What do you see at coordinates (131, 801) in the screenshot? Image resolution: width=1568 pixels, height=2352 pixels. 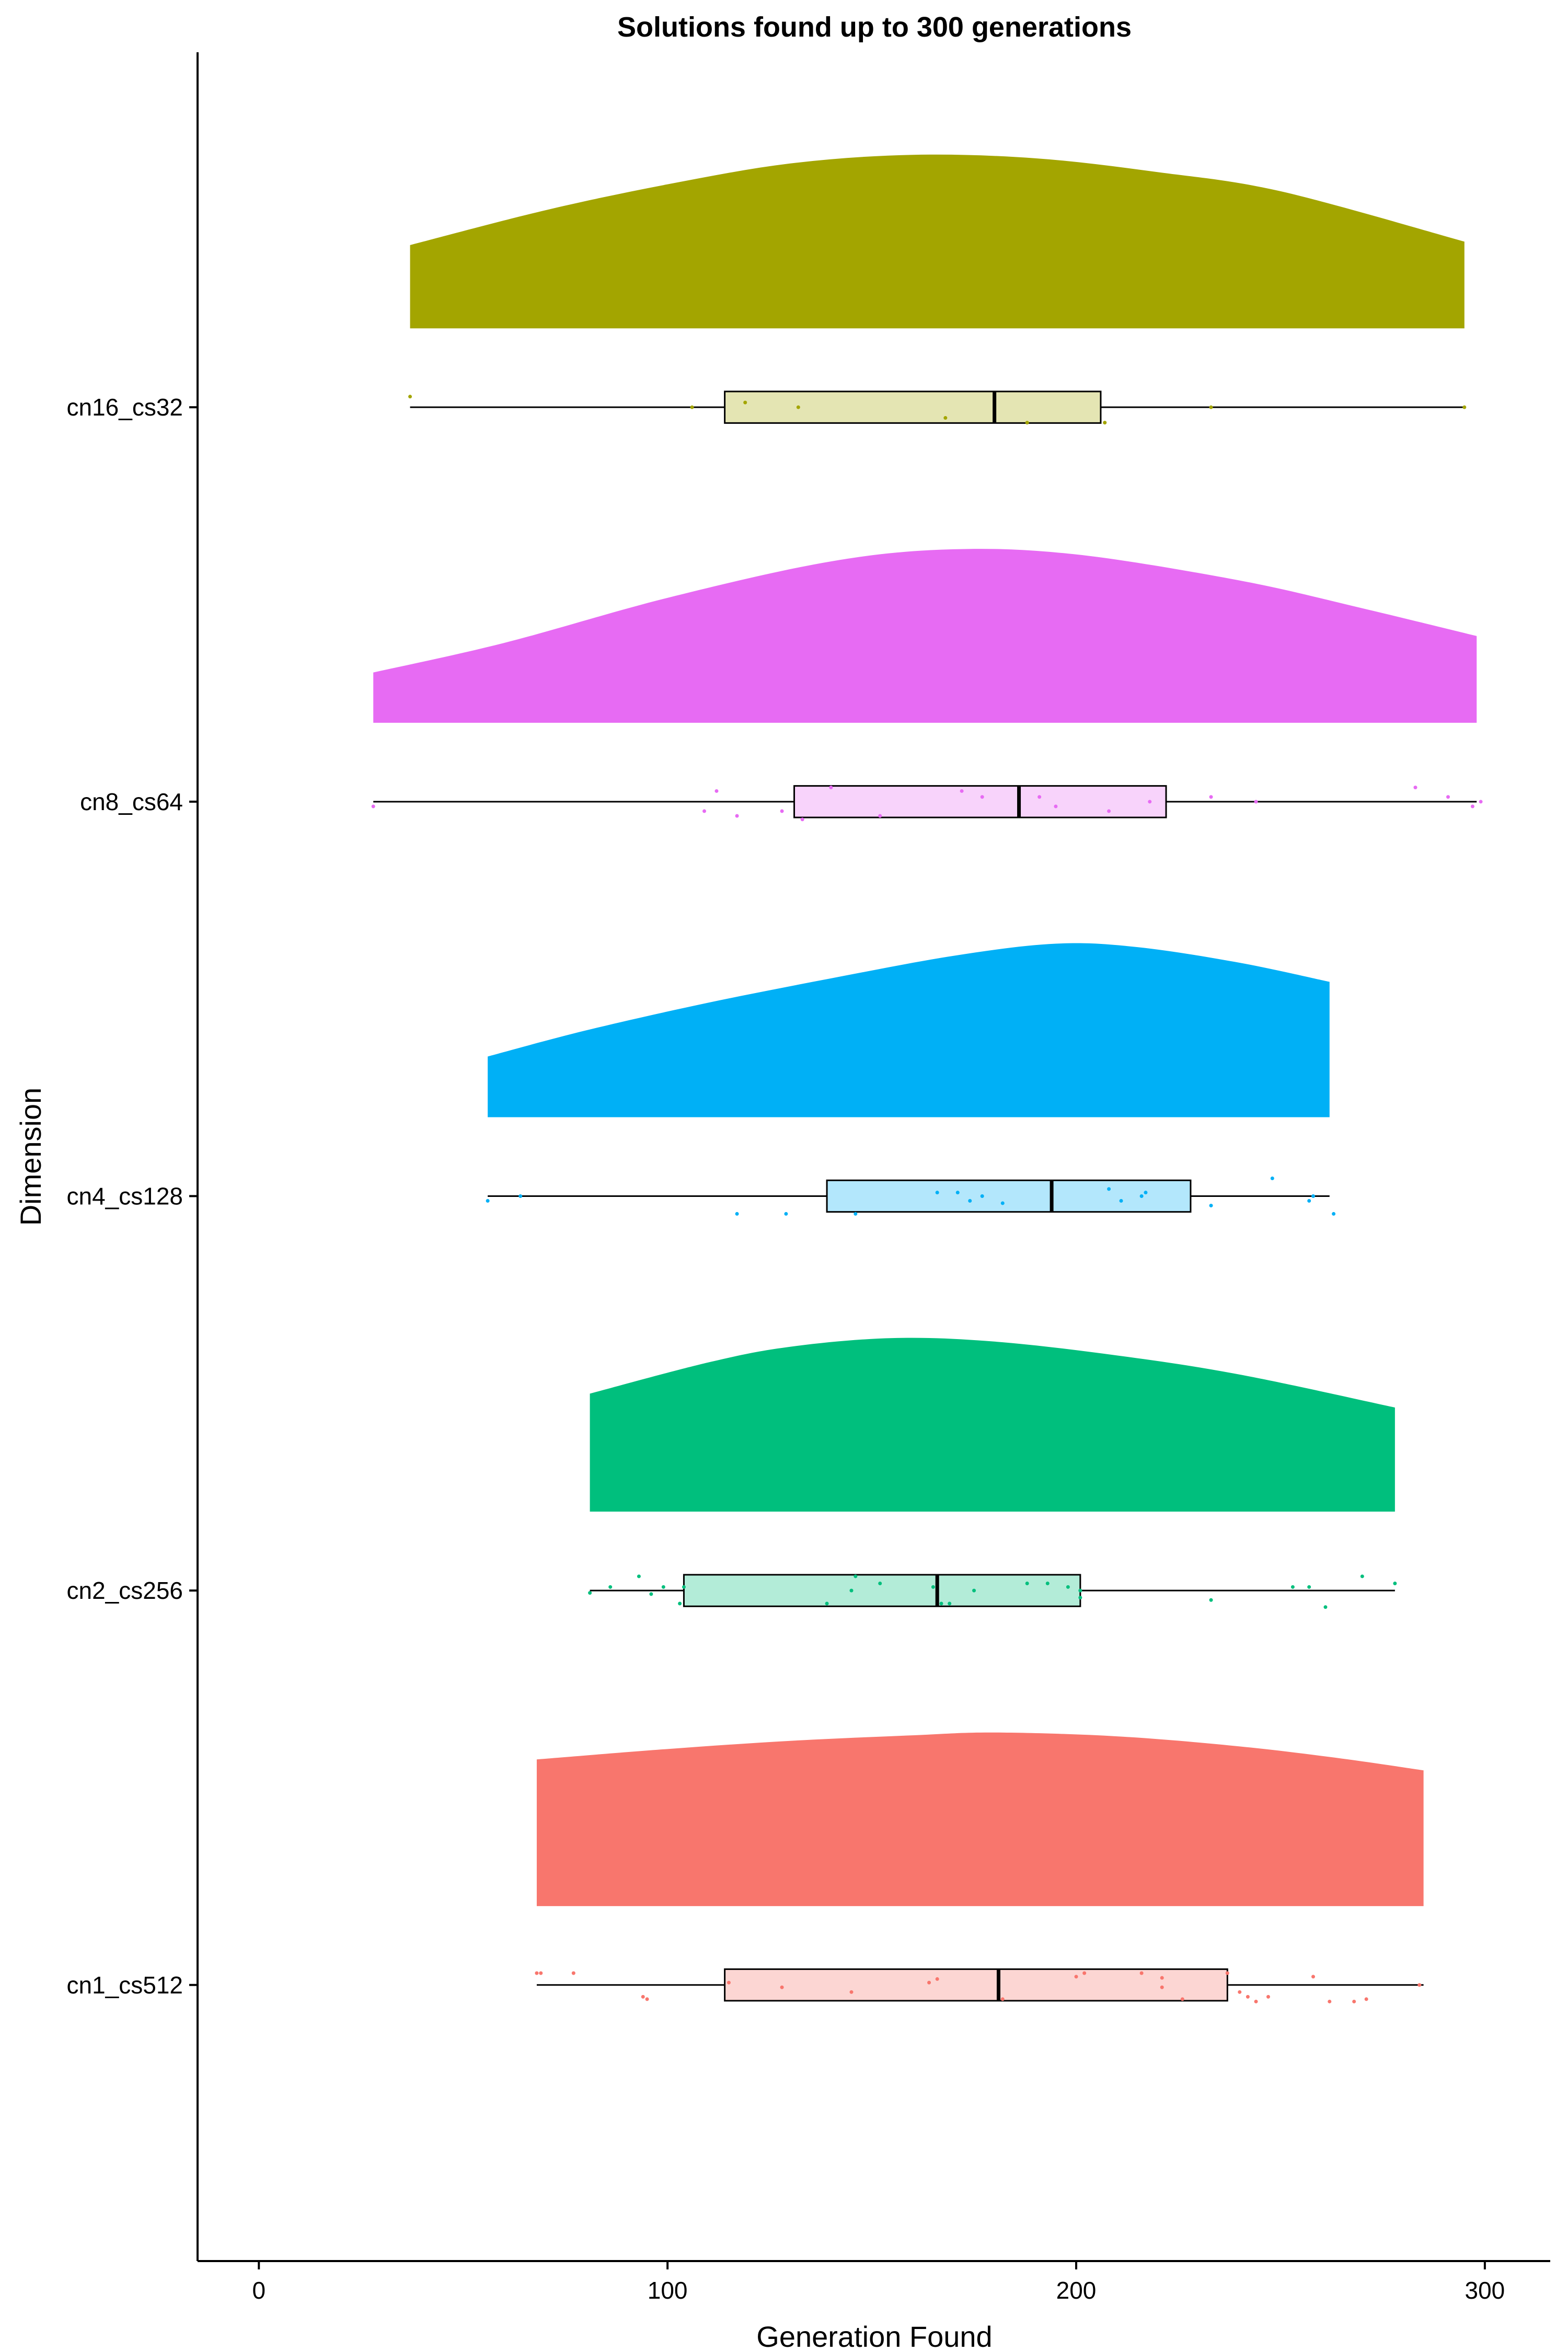 I see `y-tick-label-cn8_cs64: cn8_cs64` at bounding box center [131, 801].